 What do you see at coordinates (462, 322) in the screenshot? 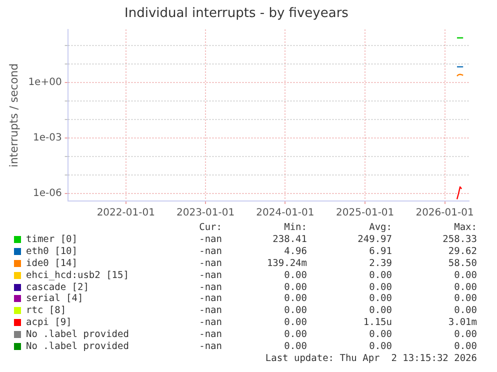
I see `text: 3.01m` at bounding box center [462, 322].